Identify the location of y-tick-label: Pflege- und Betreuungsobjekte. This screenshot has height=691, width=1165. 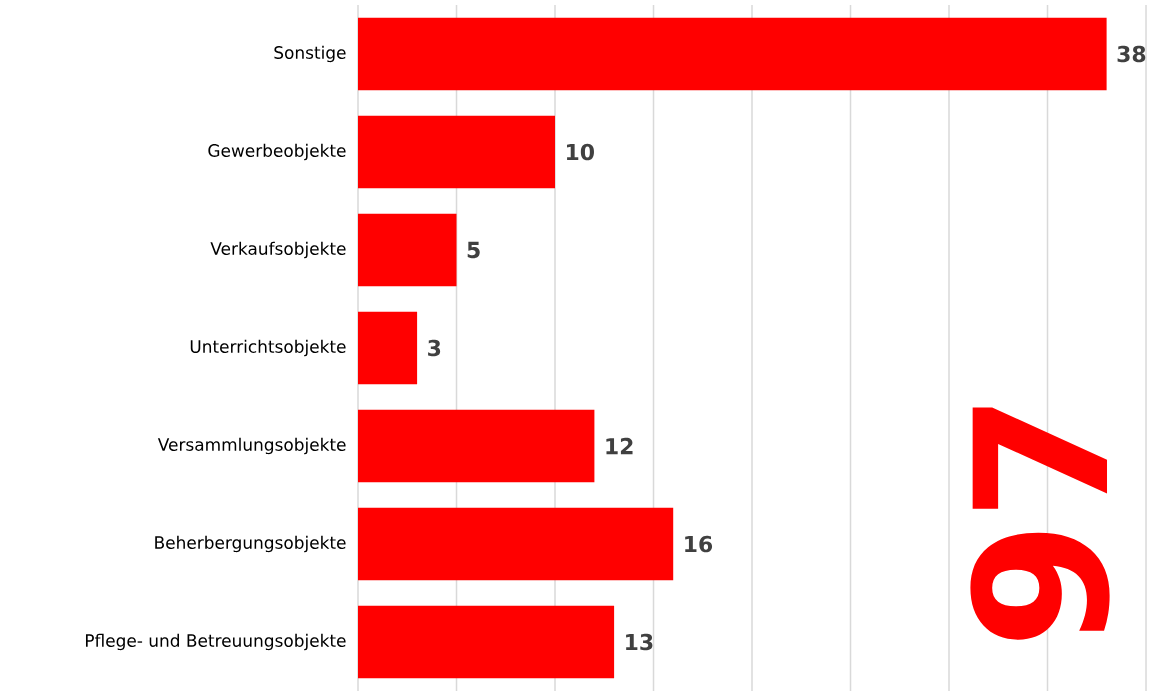
(215, 642).